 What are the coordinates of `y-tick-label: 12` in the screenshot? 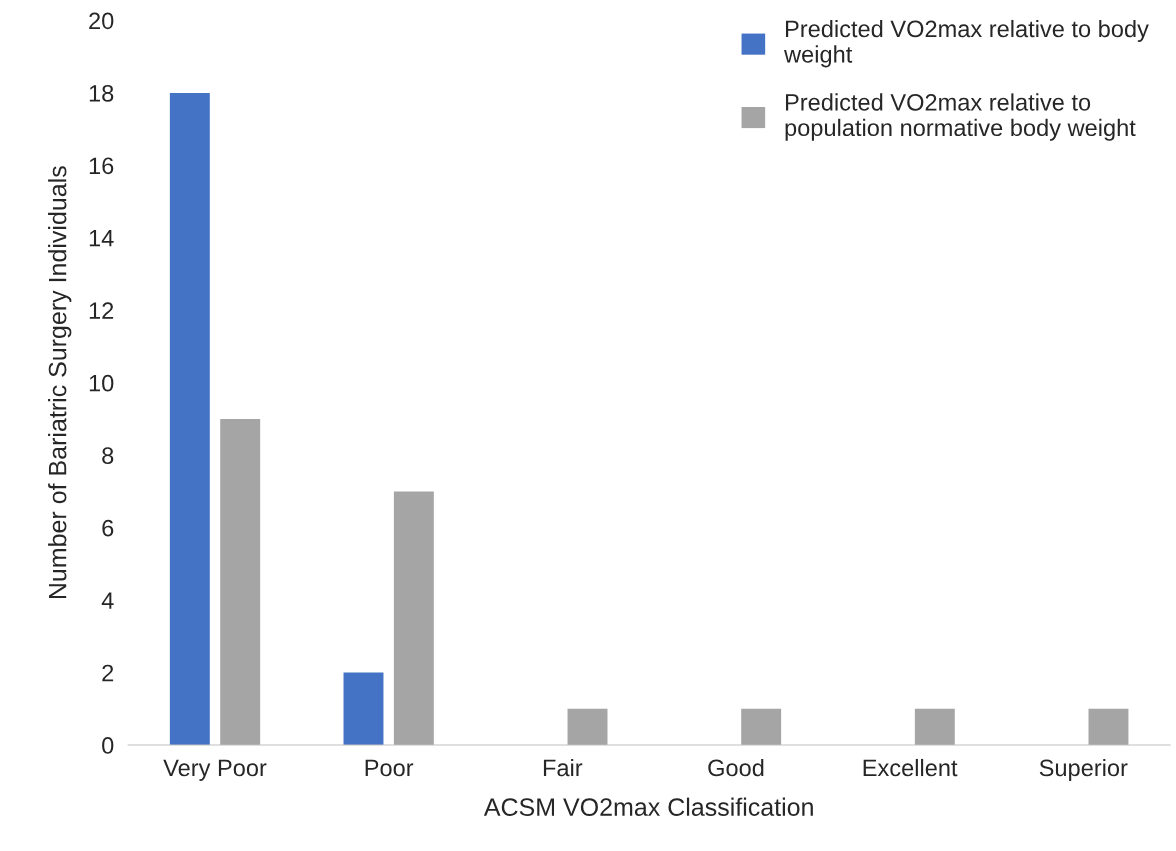 It's located at (101, 310).